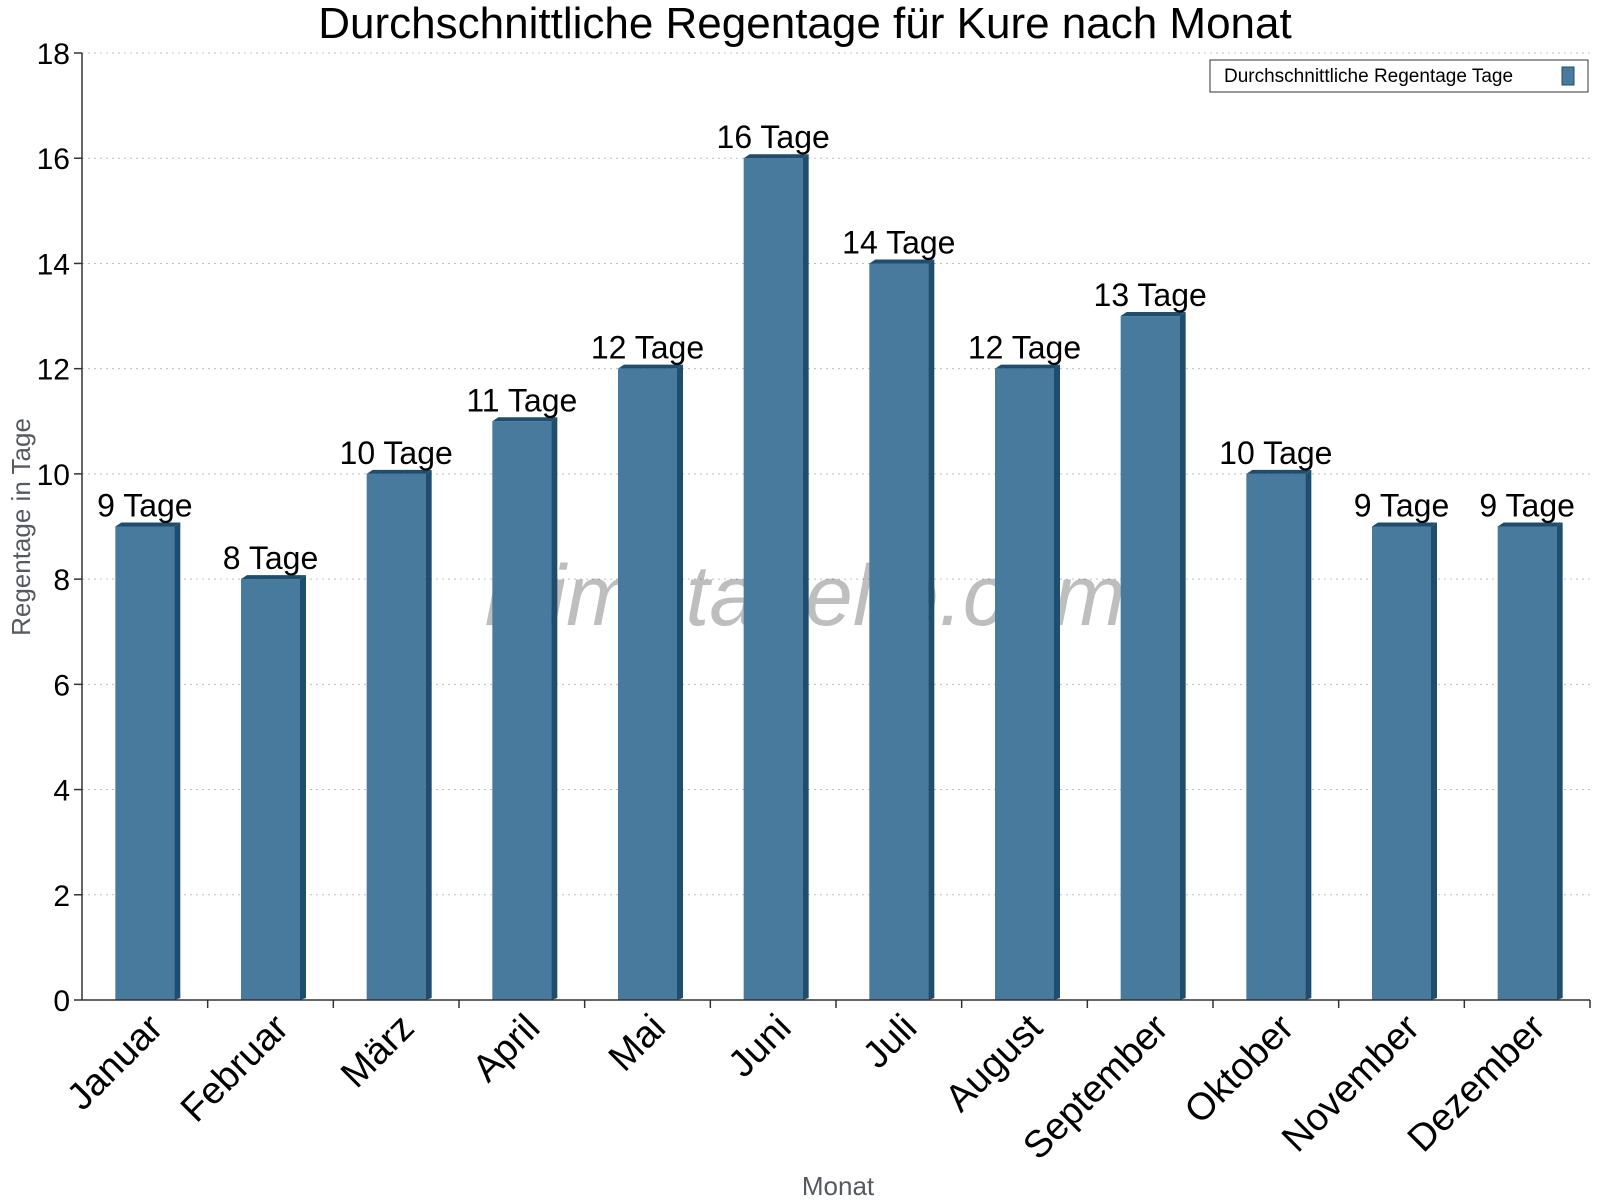 The height and width of the screenshot is (1200, 1600). I want to click on bar-mai, so click(650, 682).